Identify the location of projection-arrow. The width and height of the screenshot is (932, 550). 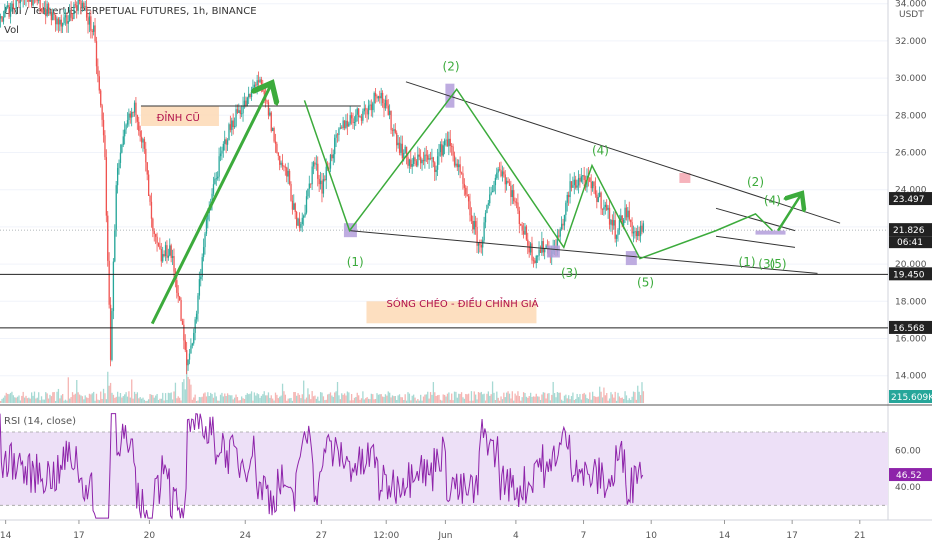
(789, 213).